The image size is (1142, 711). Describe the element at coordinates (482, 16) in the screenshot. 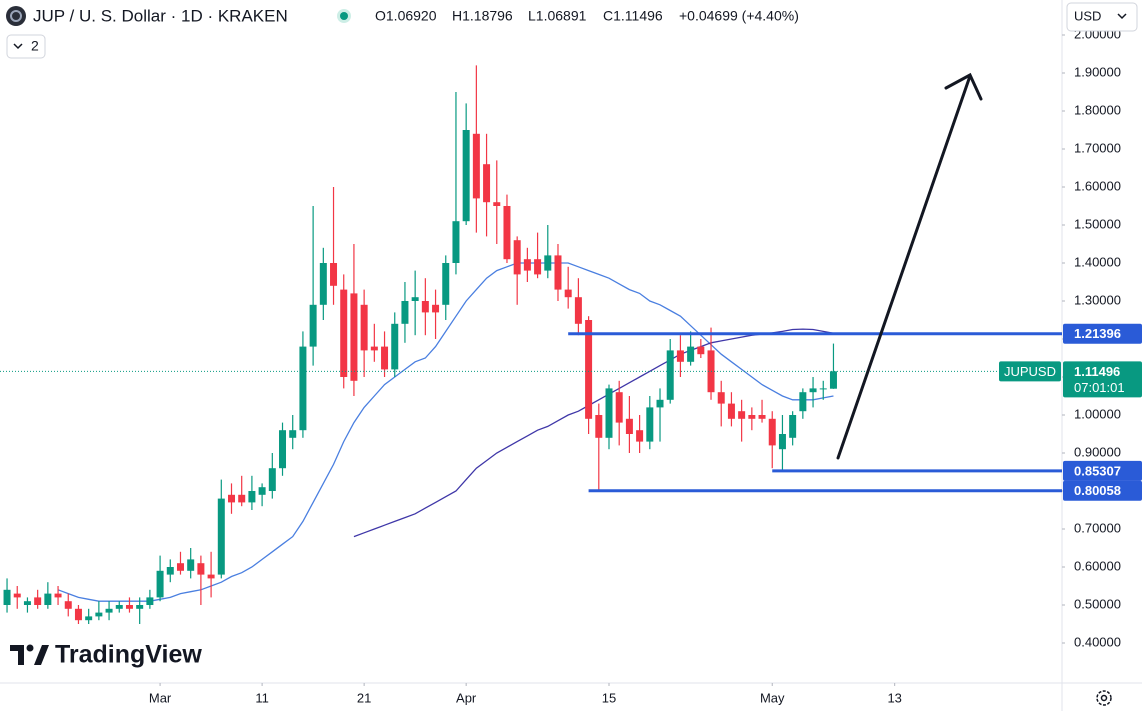

I see `ohlc-high: H1.18796` at that location.